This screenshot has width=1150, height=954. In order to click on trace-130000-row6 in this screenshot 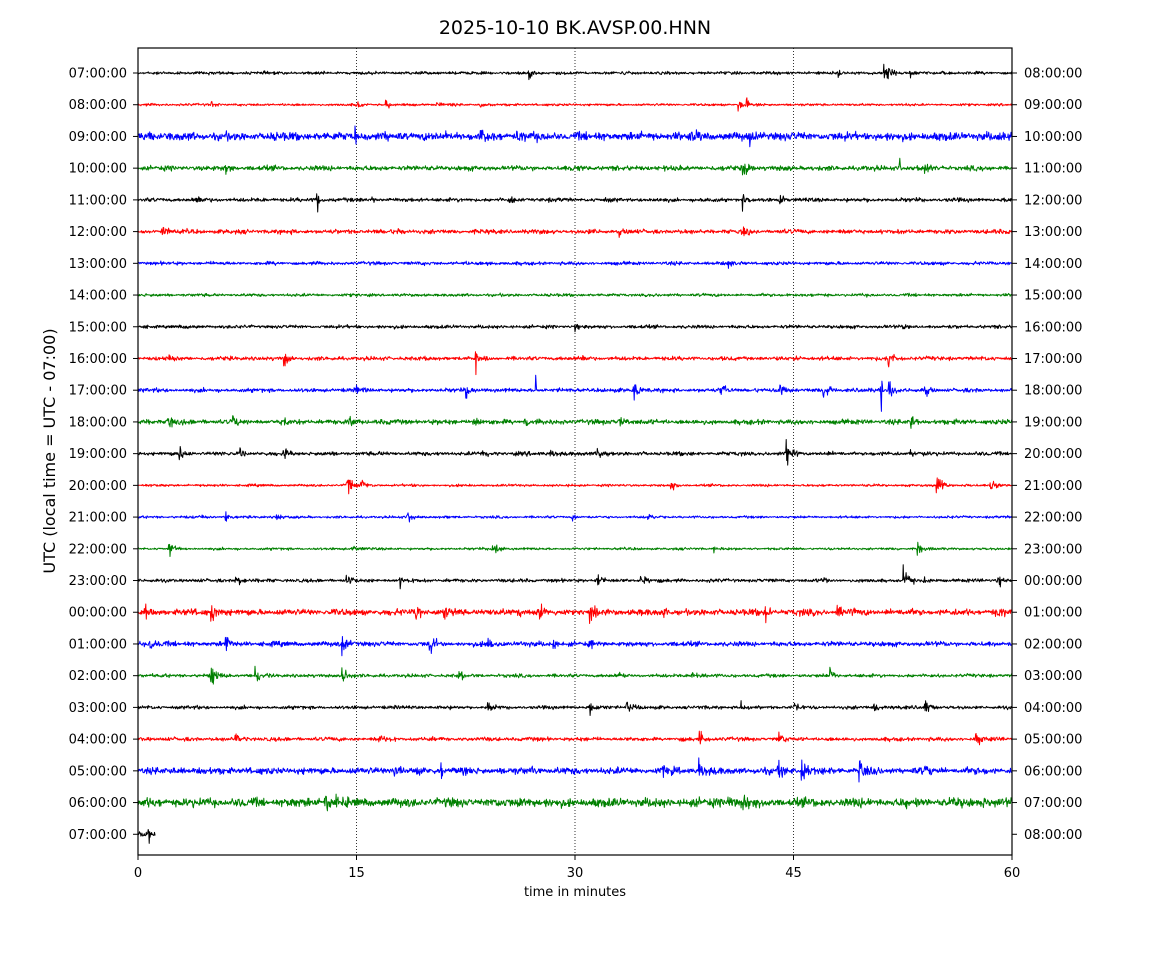, I will do `click(575, 264)`.